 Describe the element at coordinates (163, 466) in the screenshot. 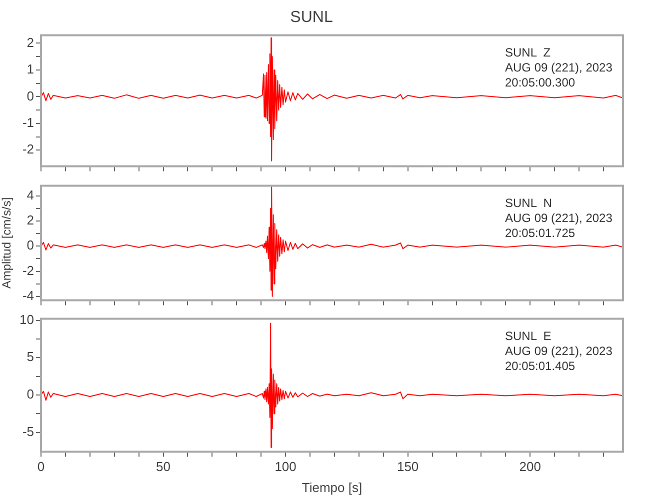

I see `x-tick-label: 50` at that location.